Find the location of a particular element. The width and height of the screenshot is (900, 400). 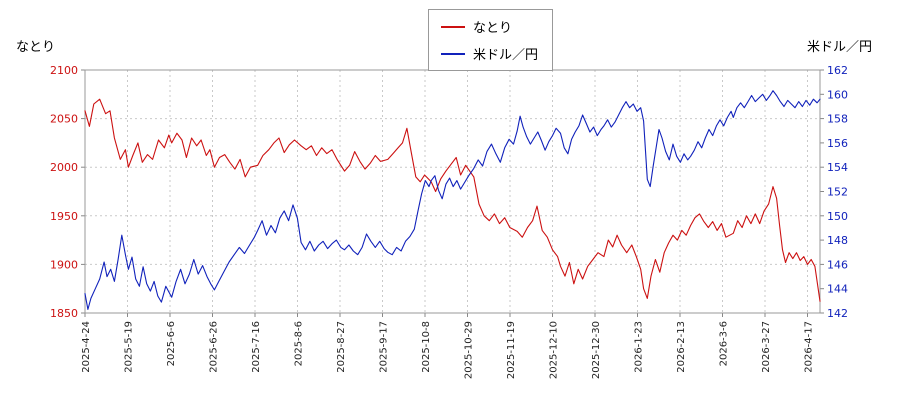

svg-text: 2025-8-27 is located at coordinates (341, 347).